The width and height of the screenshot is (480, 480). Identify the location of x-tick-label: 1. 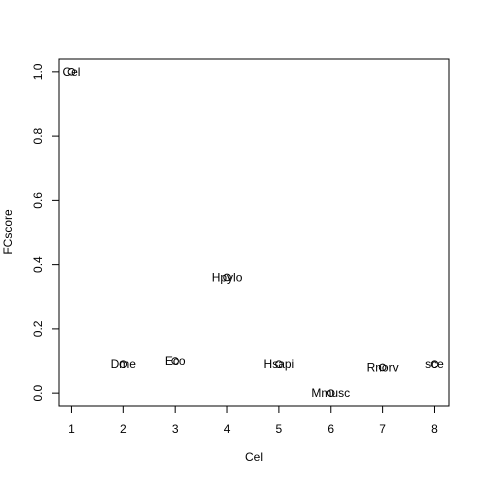
(71, 429).